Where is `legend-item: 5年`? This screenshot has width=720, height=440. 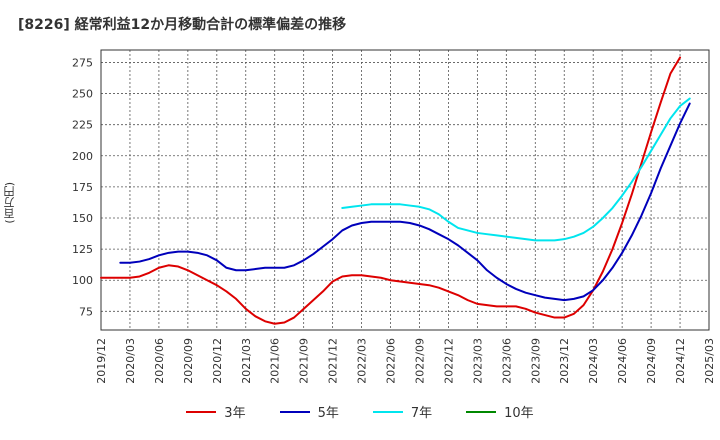
legend-item: 5年 is located at coordinates (309, 411).